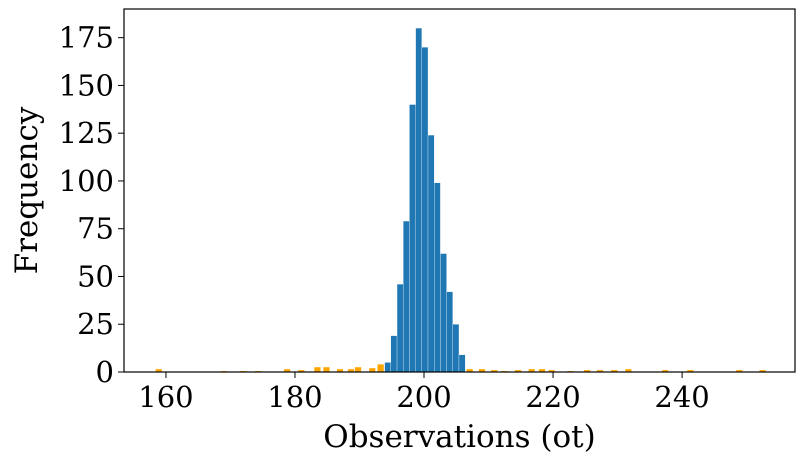 This screenshot has width=803, height=463. What do you see at coordinates (95, 229) in the screenshot?
I see `y-tick-label-3: 75` at bounding box center [95, 229].